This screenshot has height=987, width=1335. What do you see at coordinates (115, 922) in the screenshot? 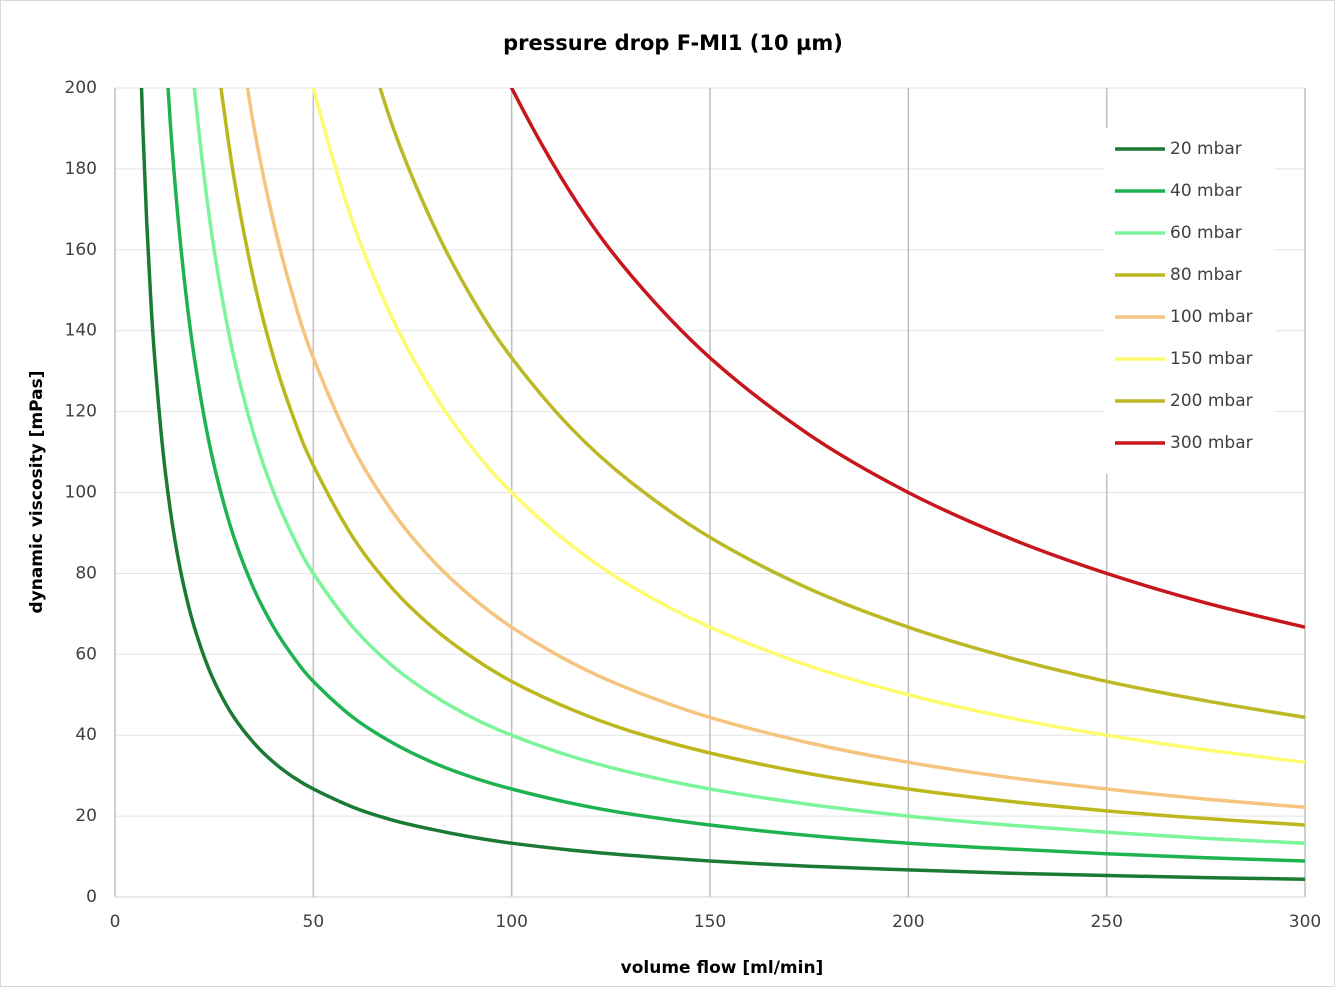
I see `x-tick-label: 0` at bounding box center [115, 922].